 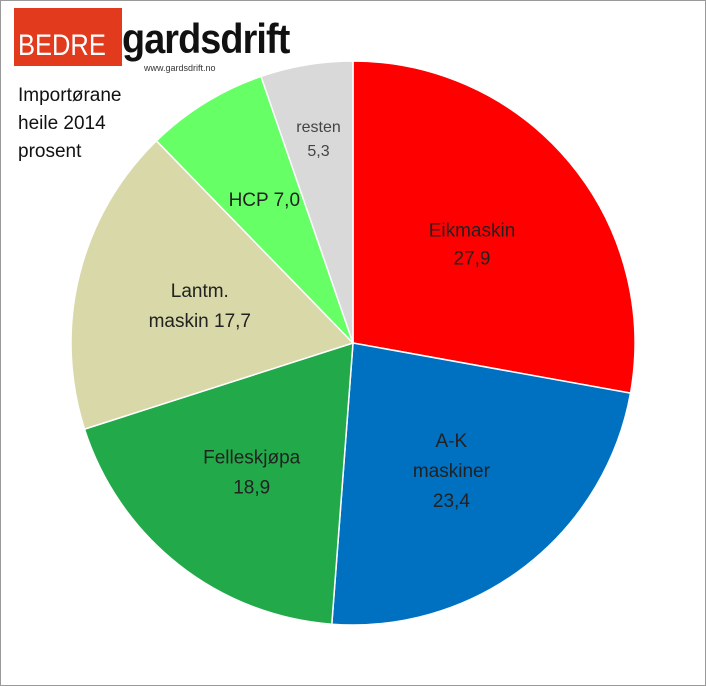 What do you see at coordinates (451, 501) in the screenshot?
I see `slice-label-1-line-2: 23,4` at bounding box center [451, 501].